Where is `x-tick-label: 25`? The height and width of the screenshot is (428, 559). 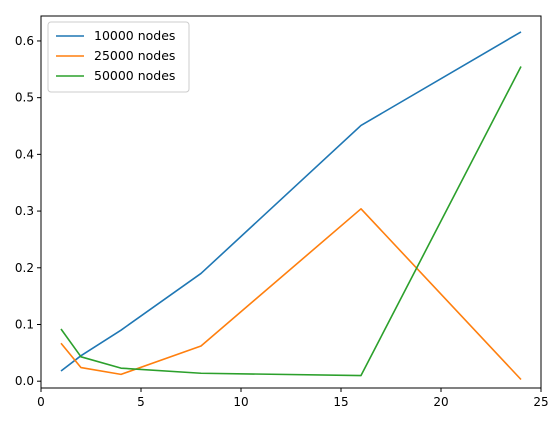
x-tick-label: 25 is located at coordinates (540, 402).